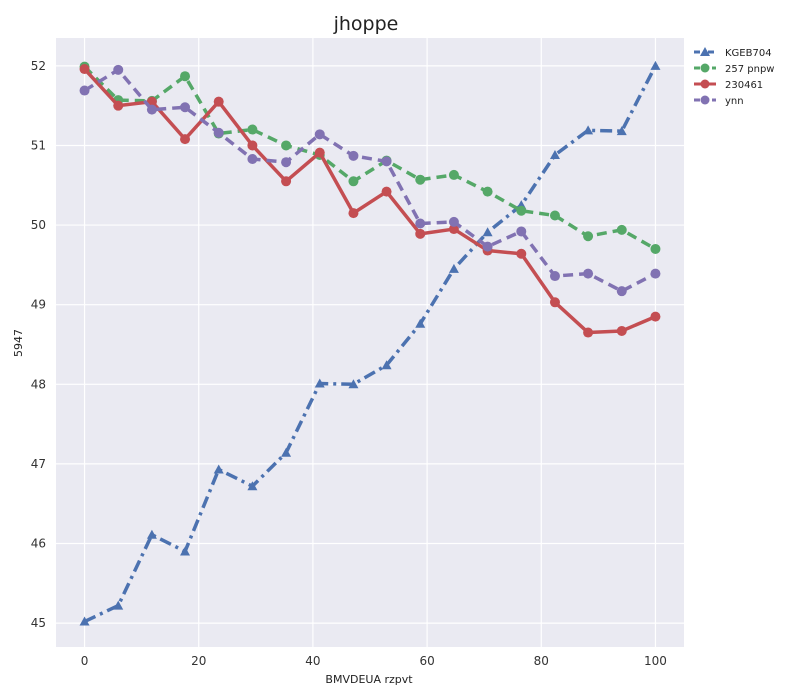 The width and height of the screenshot is (800, 700). I want to click on legend-entry: KGEB704, so click(733, 53).